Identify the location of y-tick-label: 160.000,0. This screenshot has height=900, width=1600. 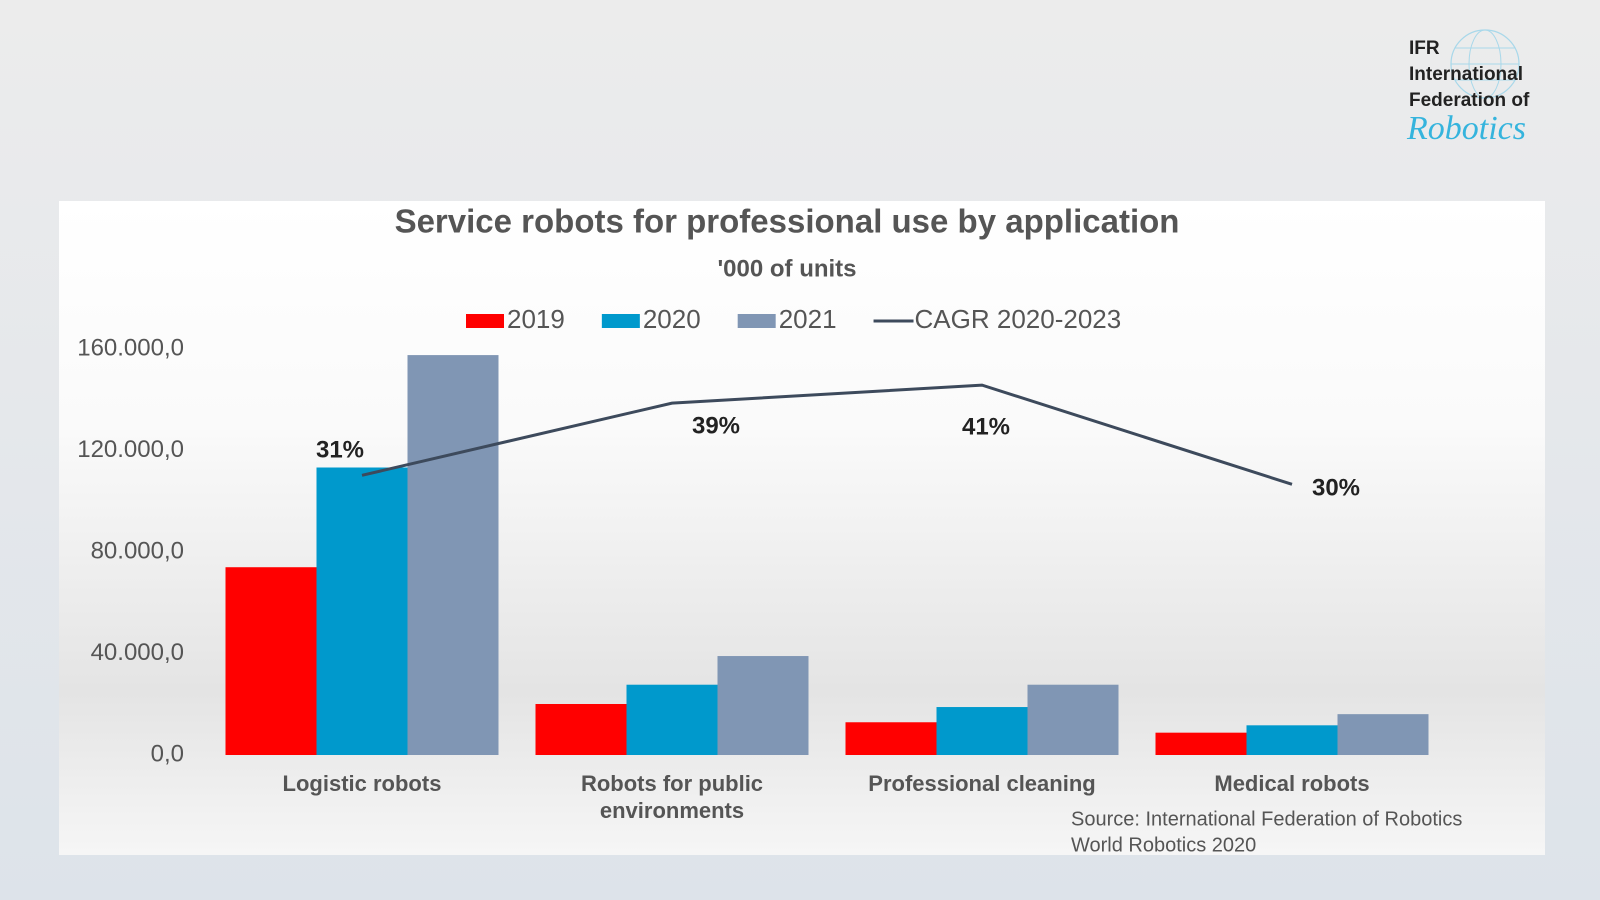
(130, 347).